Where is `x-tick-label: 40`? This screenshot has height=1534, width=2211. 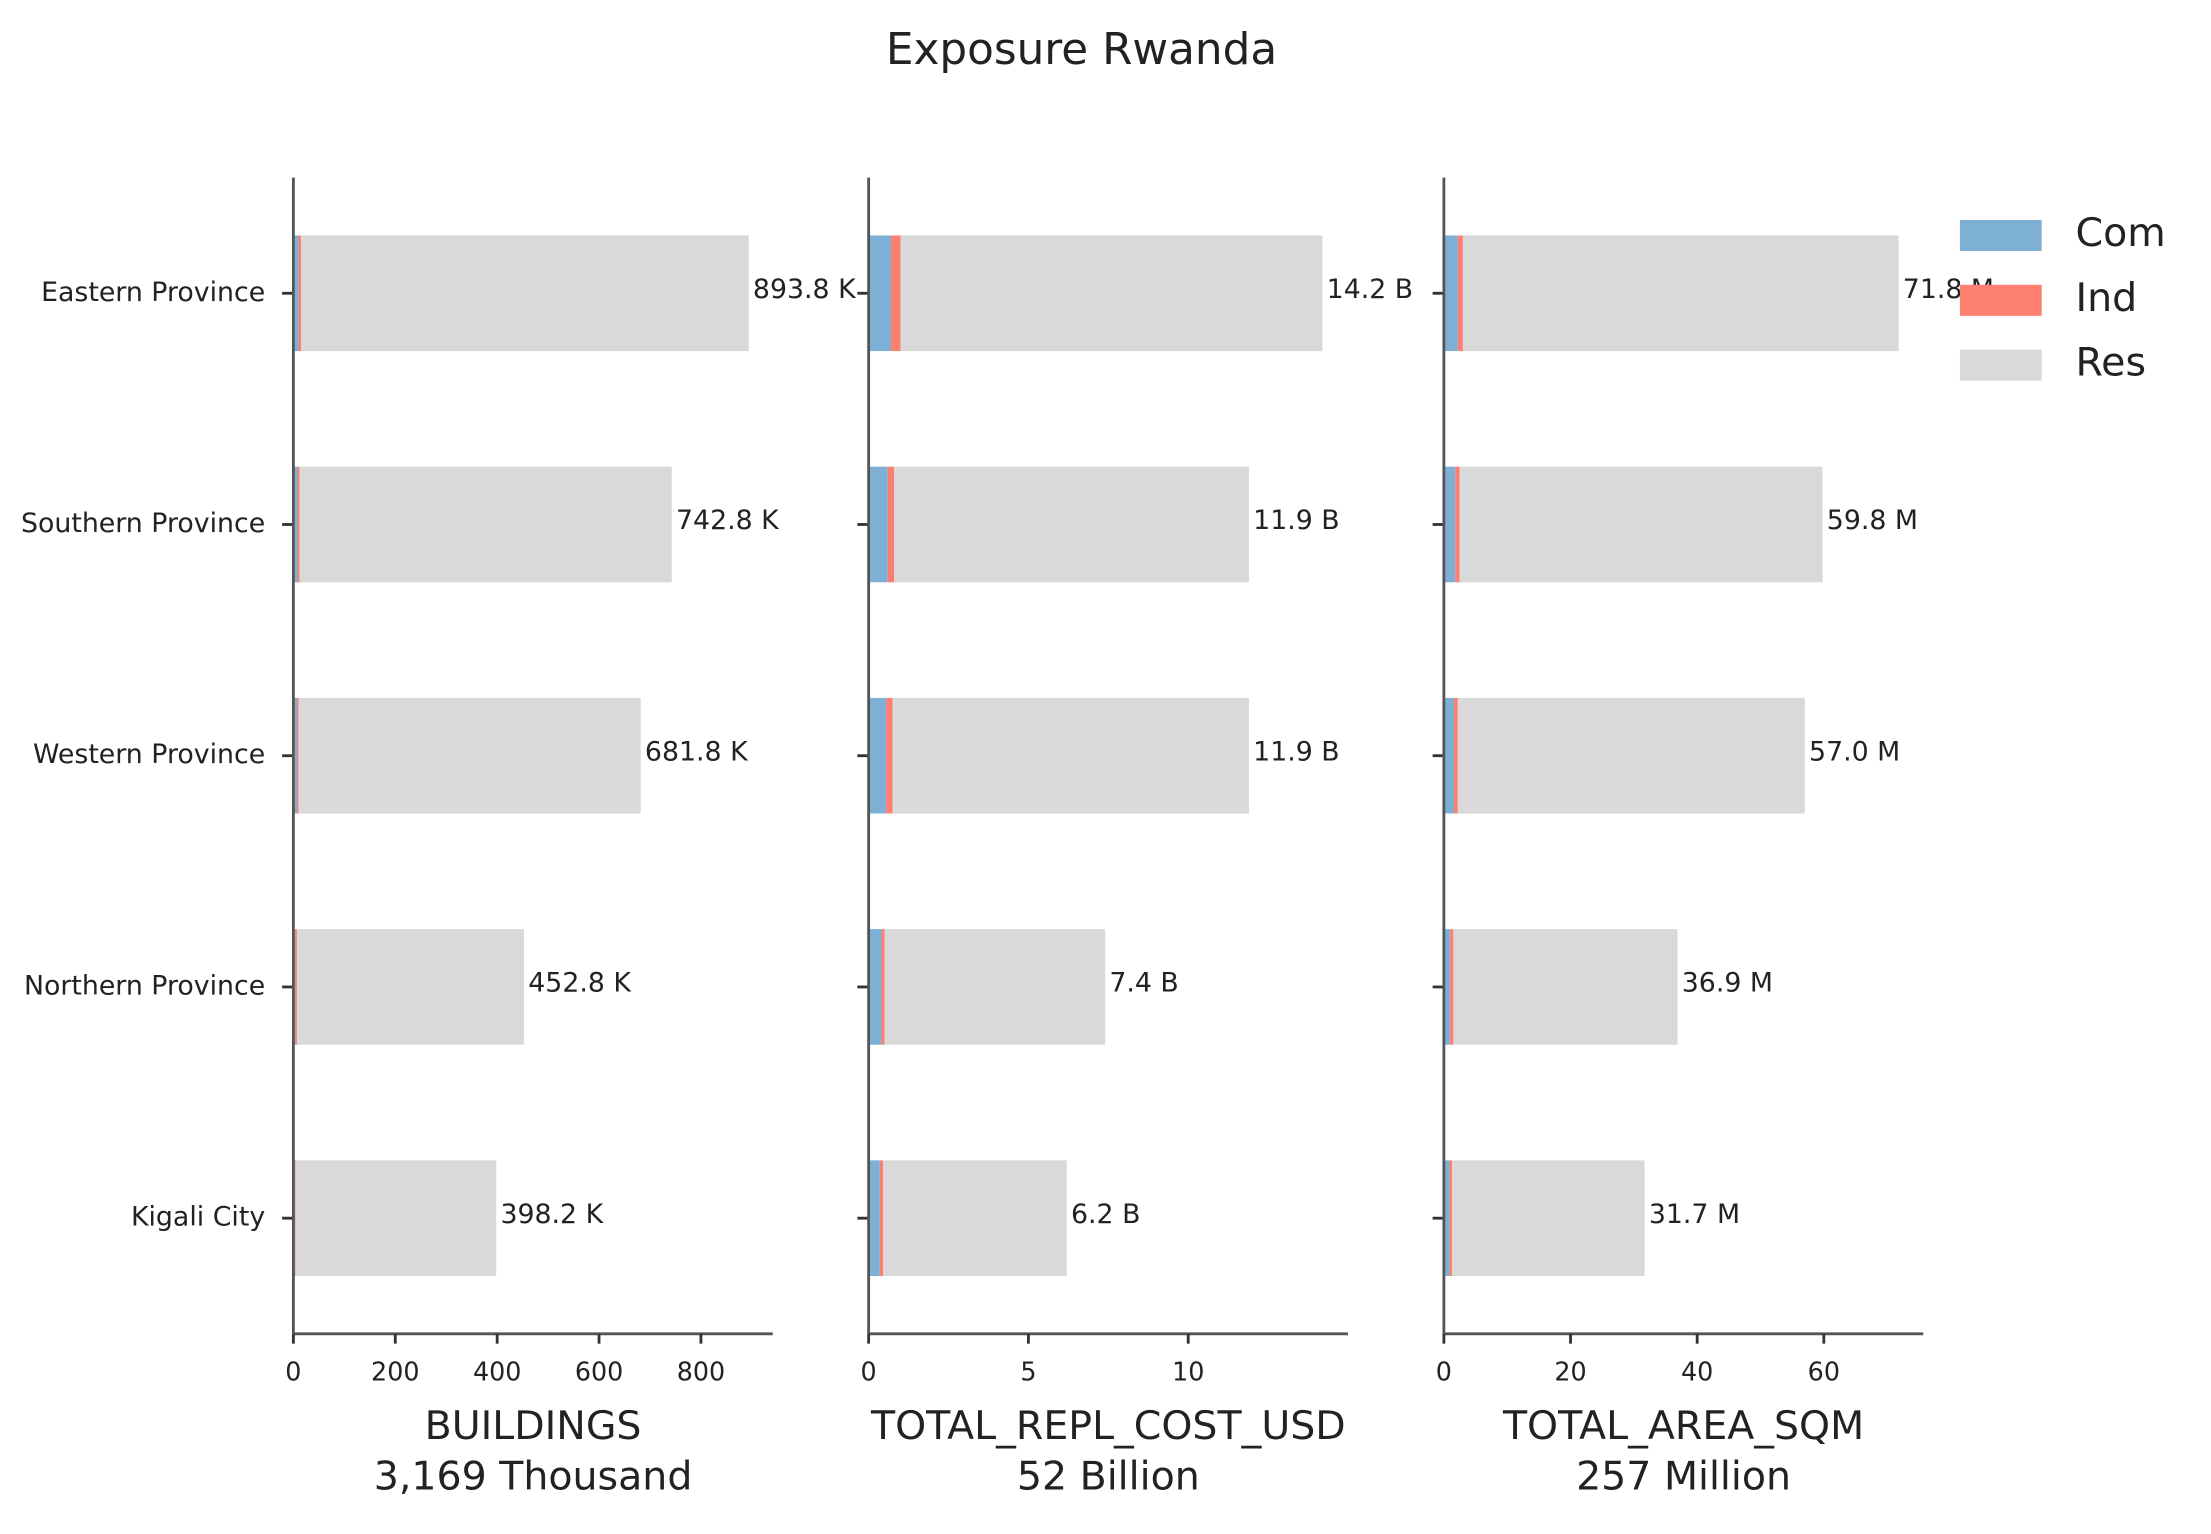 x-tick-label: 40 is located at coordinates (1697, 1371).